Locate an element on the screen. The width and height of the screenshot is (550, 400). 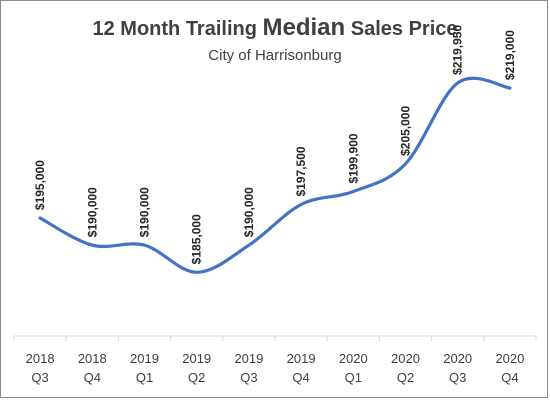
data-label: $219,000 is located at coordinates (510, 55).